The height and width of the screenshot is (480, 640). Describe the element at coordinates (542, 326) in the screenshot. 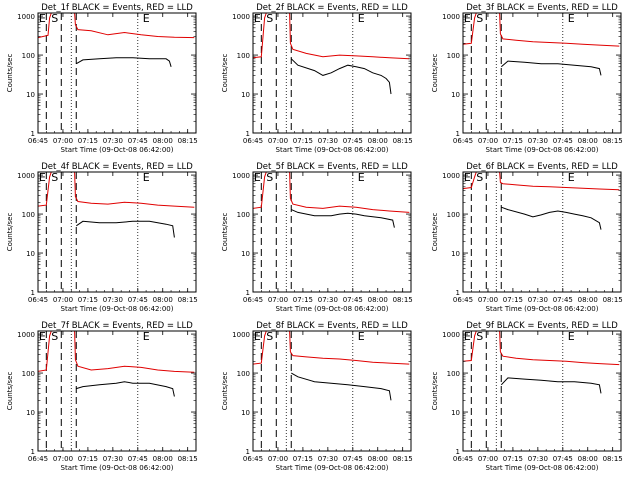

I see `panel-title: Det_9f BLACK = Events, RED = LLD` at that location.